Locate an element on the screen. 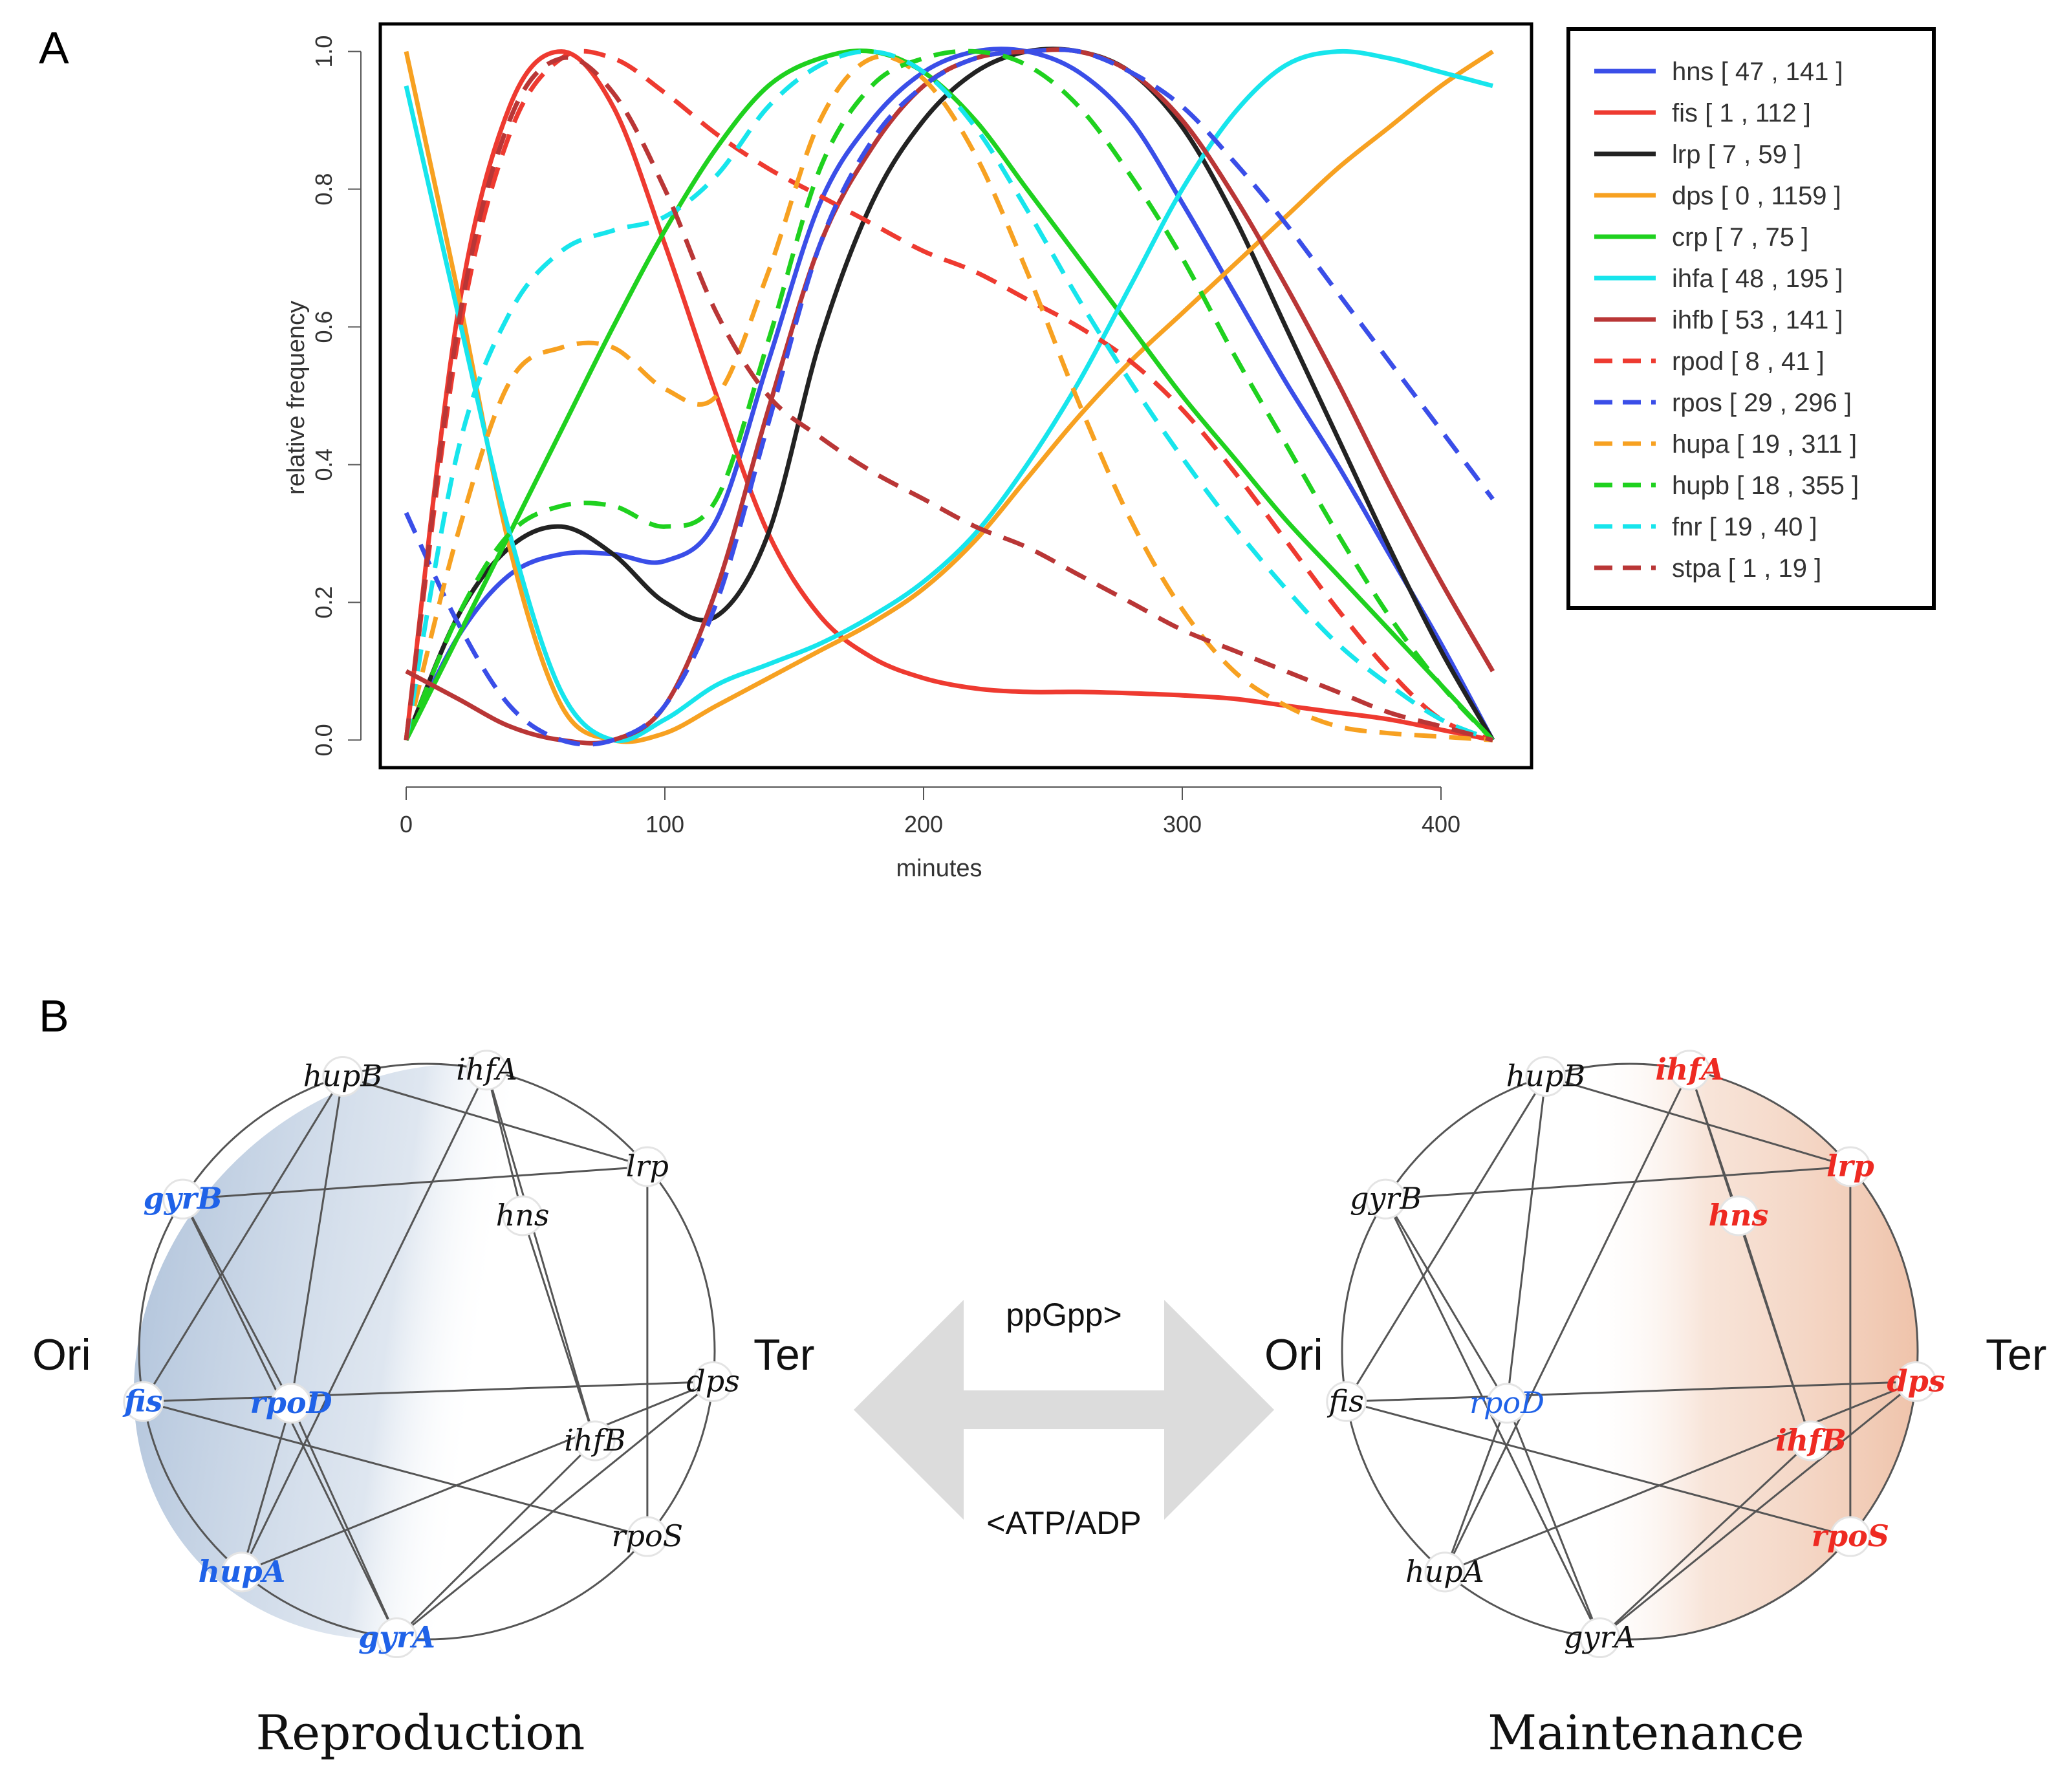 The image size is (2069, 1792). chromosome-circle-left is located at coordinates (427, 1352).